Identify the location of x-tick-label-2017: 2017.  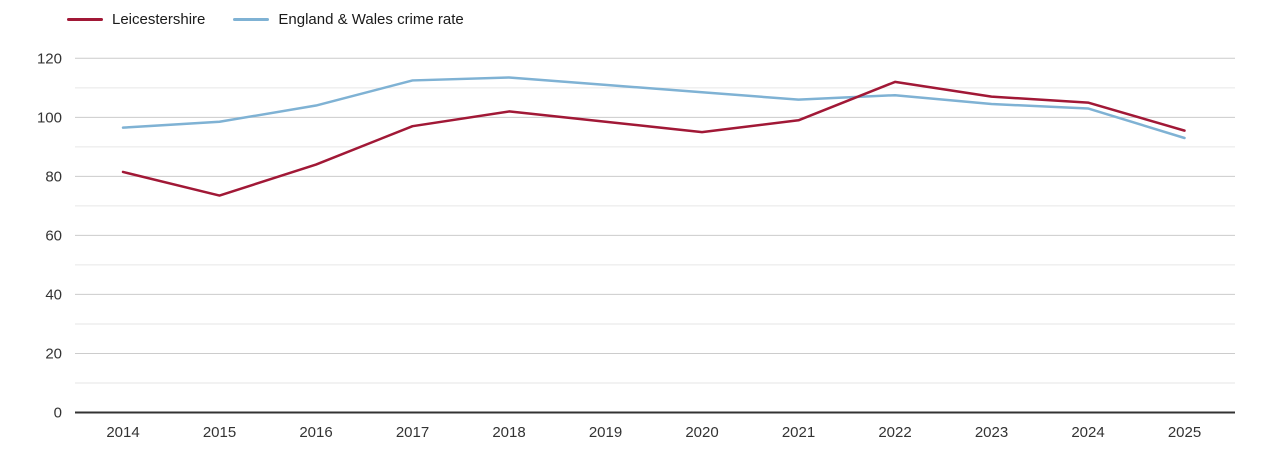
(412, 432).